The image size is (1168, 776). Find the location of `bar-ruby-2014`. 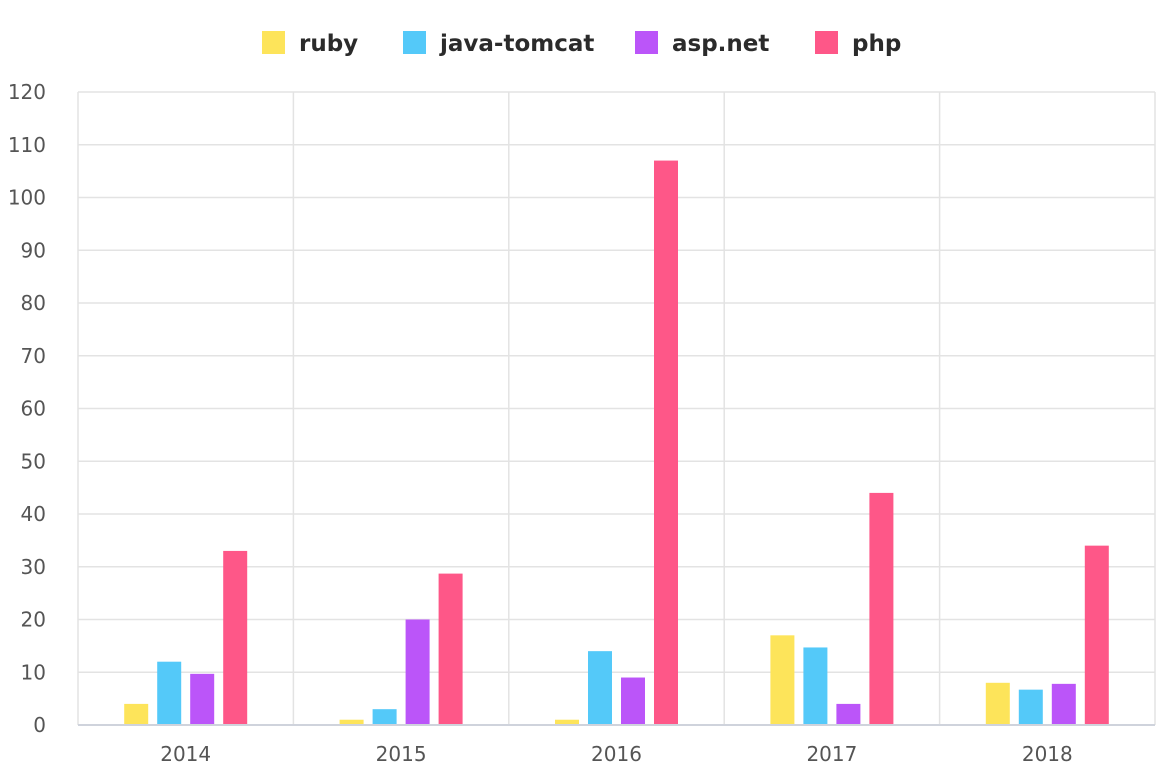

bar-ruby-2014 is located at coordinates (136, 714).